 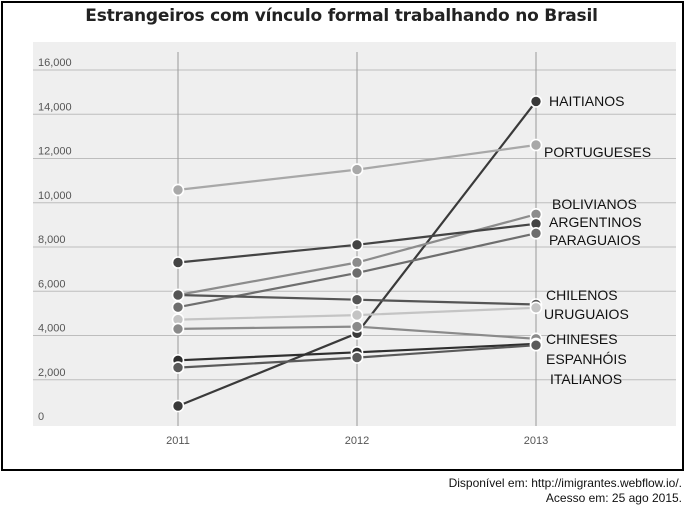 What do you see at coordinates (55, 152) in the screenshot?
I see `y-tick-label: 12,000` at bounding box center [55, 152].